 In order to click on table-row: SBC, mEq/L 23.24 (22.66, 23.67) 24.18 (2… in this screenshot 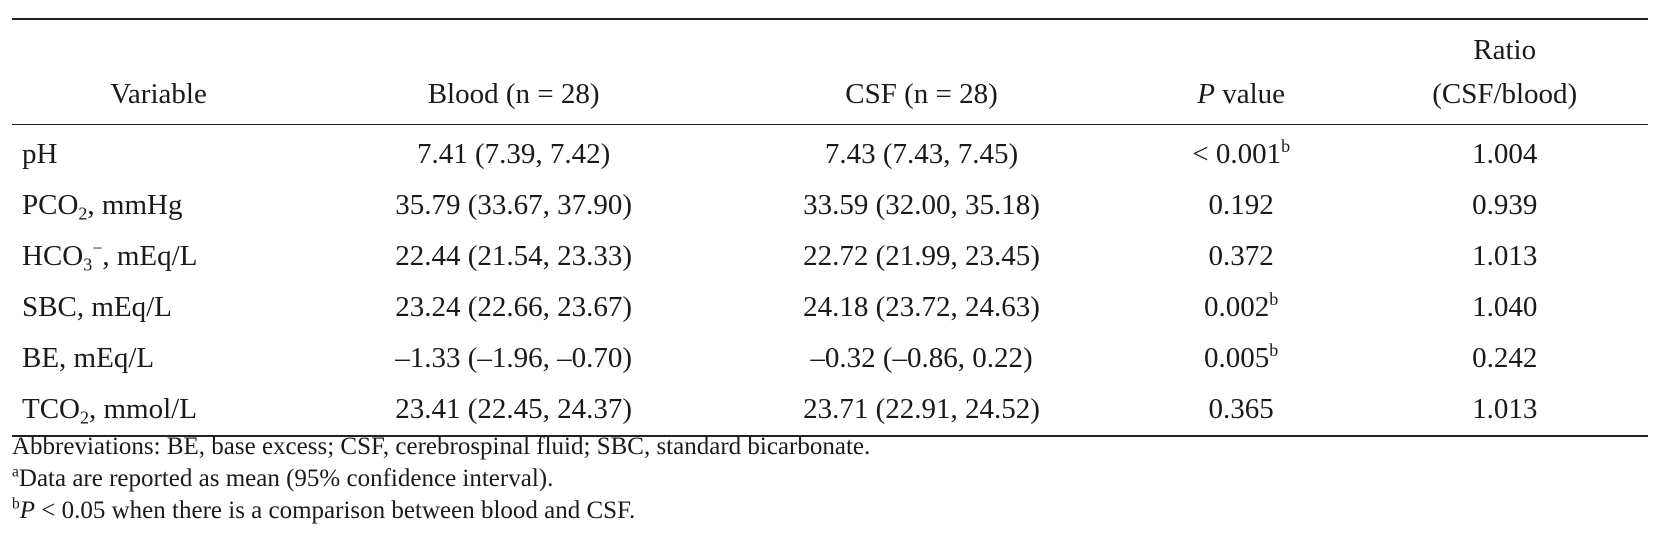, I will do `click(830, 307)`.